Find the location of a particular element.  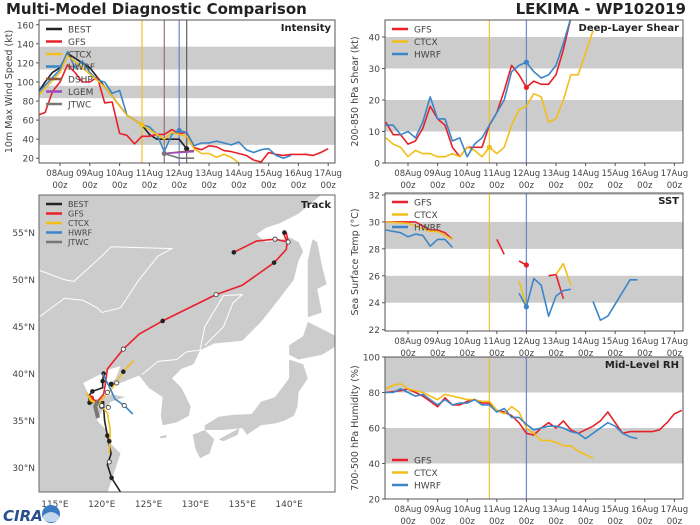

y-tick-label: 160 is located at coordinates (25, 26).